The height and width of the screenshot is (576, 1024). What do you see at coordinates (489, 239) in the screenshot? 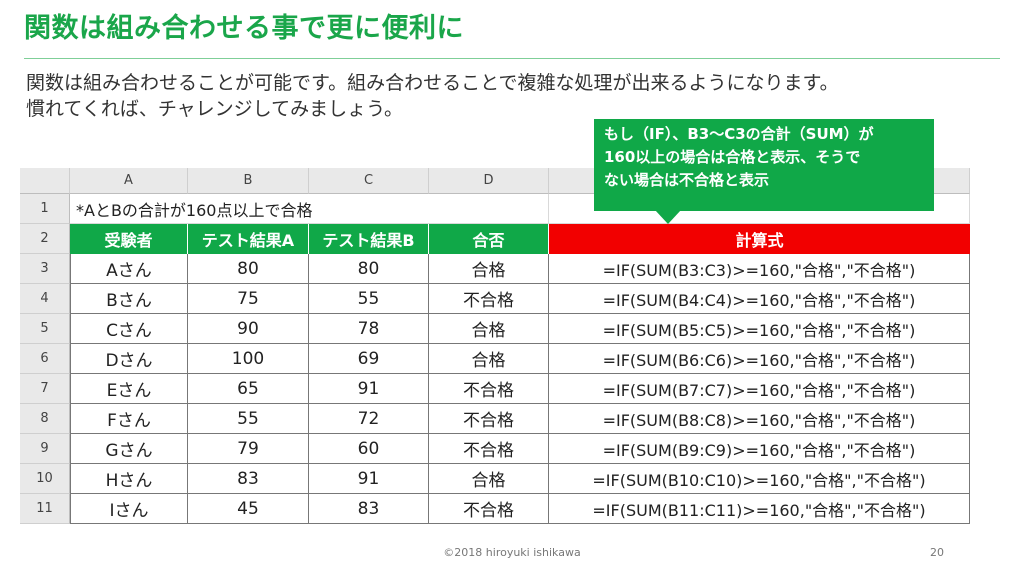
I see `table-header-result: 合否` at bounding box center [489, 239].